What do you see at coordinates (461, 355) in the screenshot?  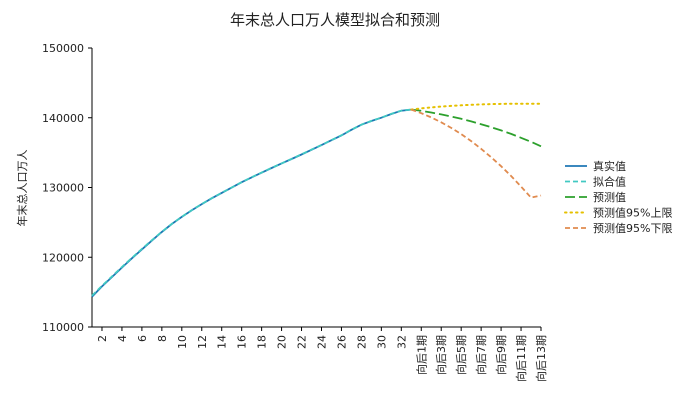 I see `x-tick-label: 向后5期` at bounding box center [461, 355].